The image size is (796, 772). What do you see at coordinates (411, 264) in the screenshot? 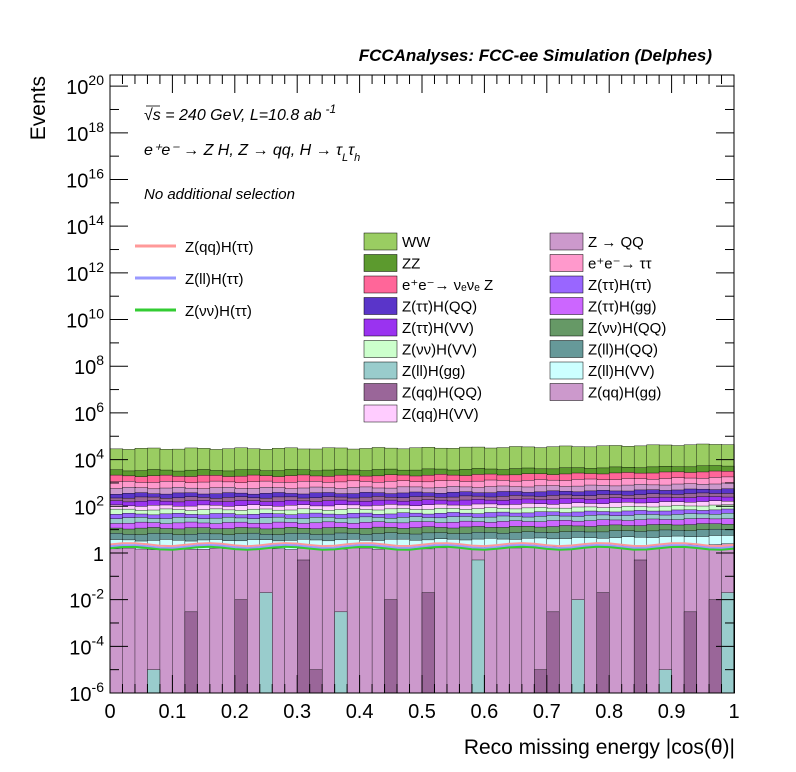
I see `legend-background-label: ZZ` at bounding box center [411, 264].